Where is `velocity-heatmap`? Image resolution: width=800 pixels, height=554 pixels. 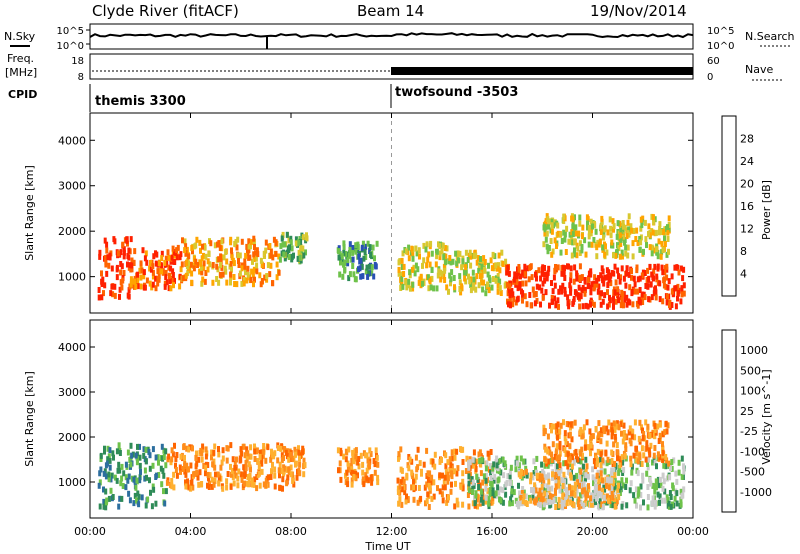
velocity-heatmap is located at coordinates (391, 465).